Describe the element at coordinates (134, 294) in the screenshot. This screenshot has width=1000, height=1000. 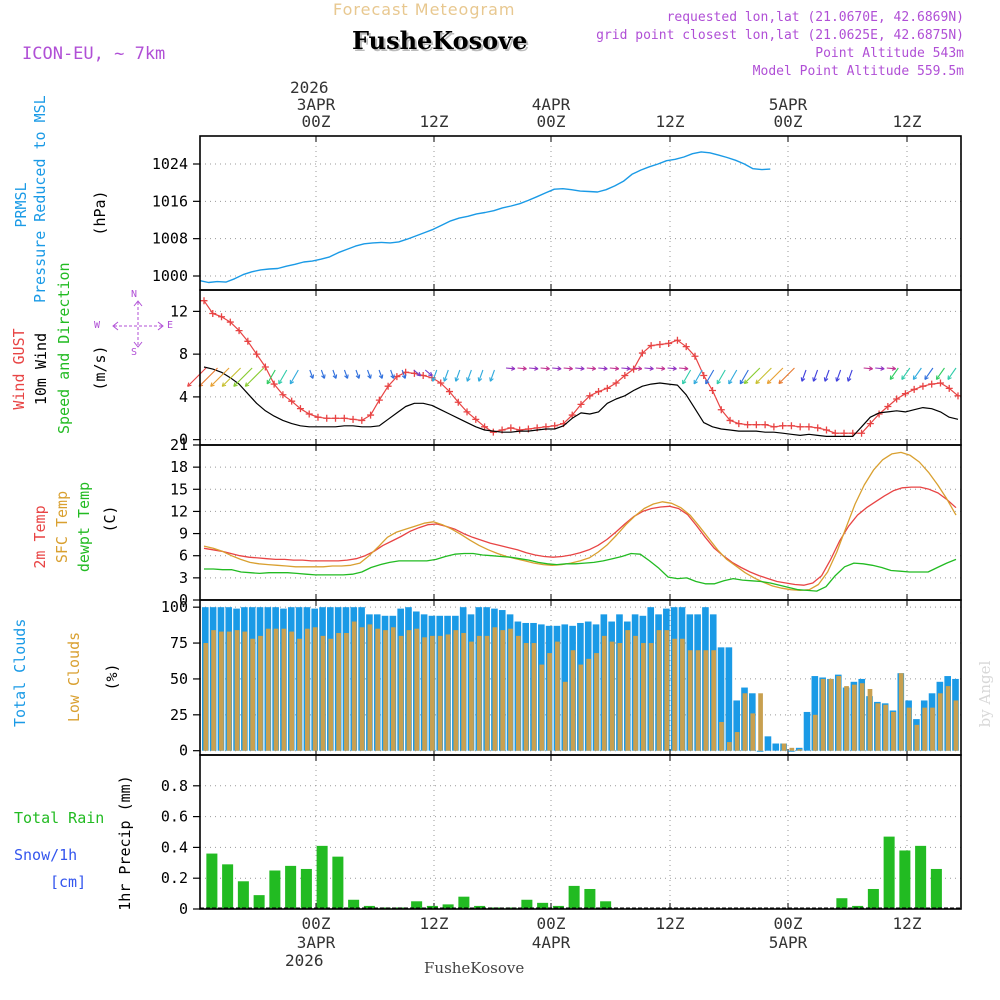
I see `compass-n: N` at that location.